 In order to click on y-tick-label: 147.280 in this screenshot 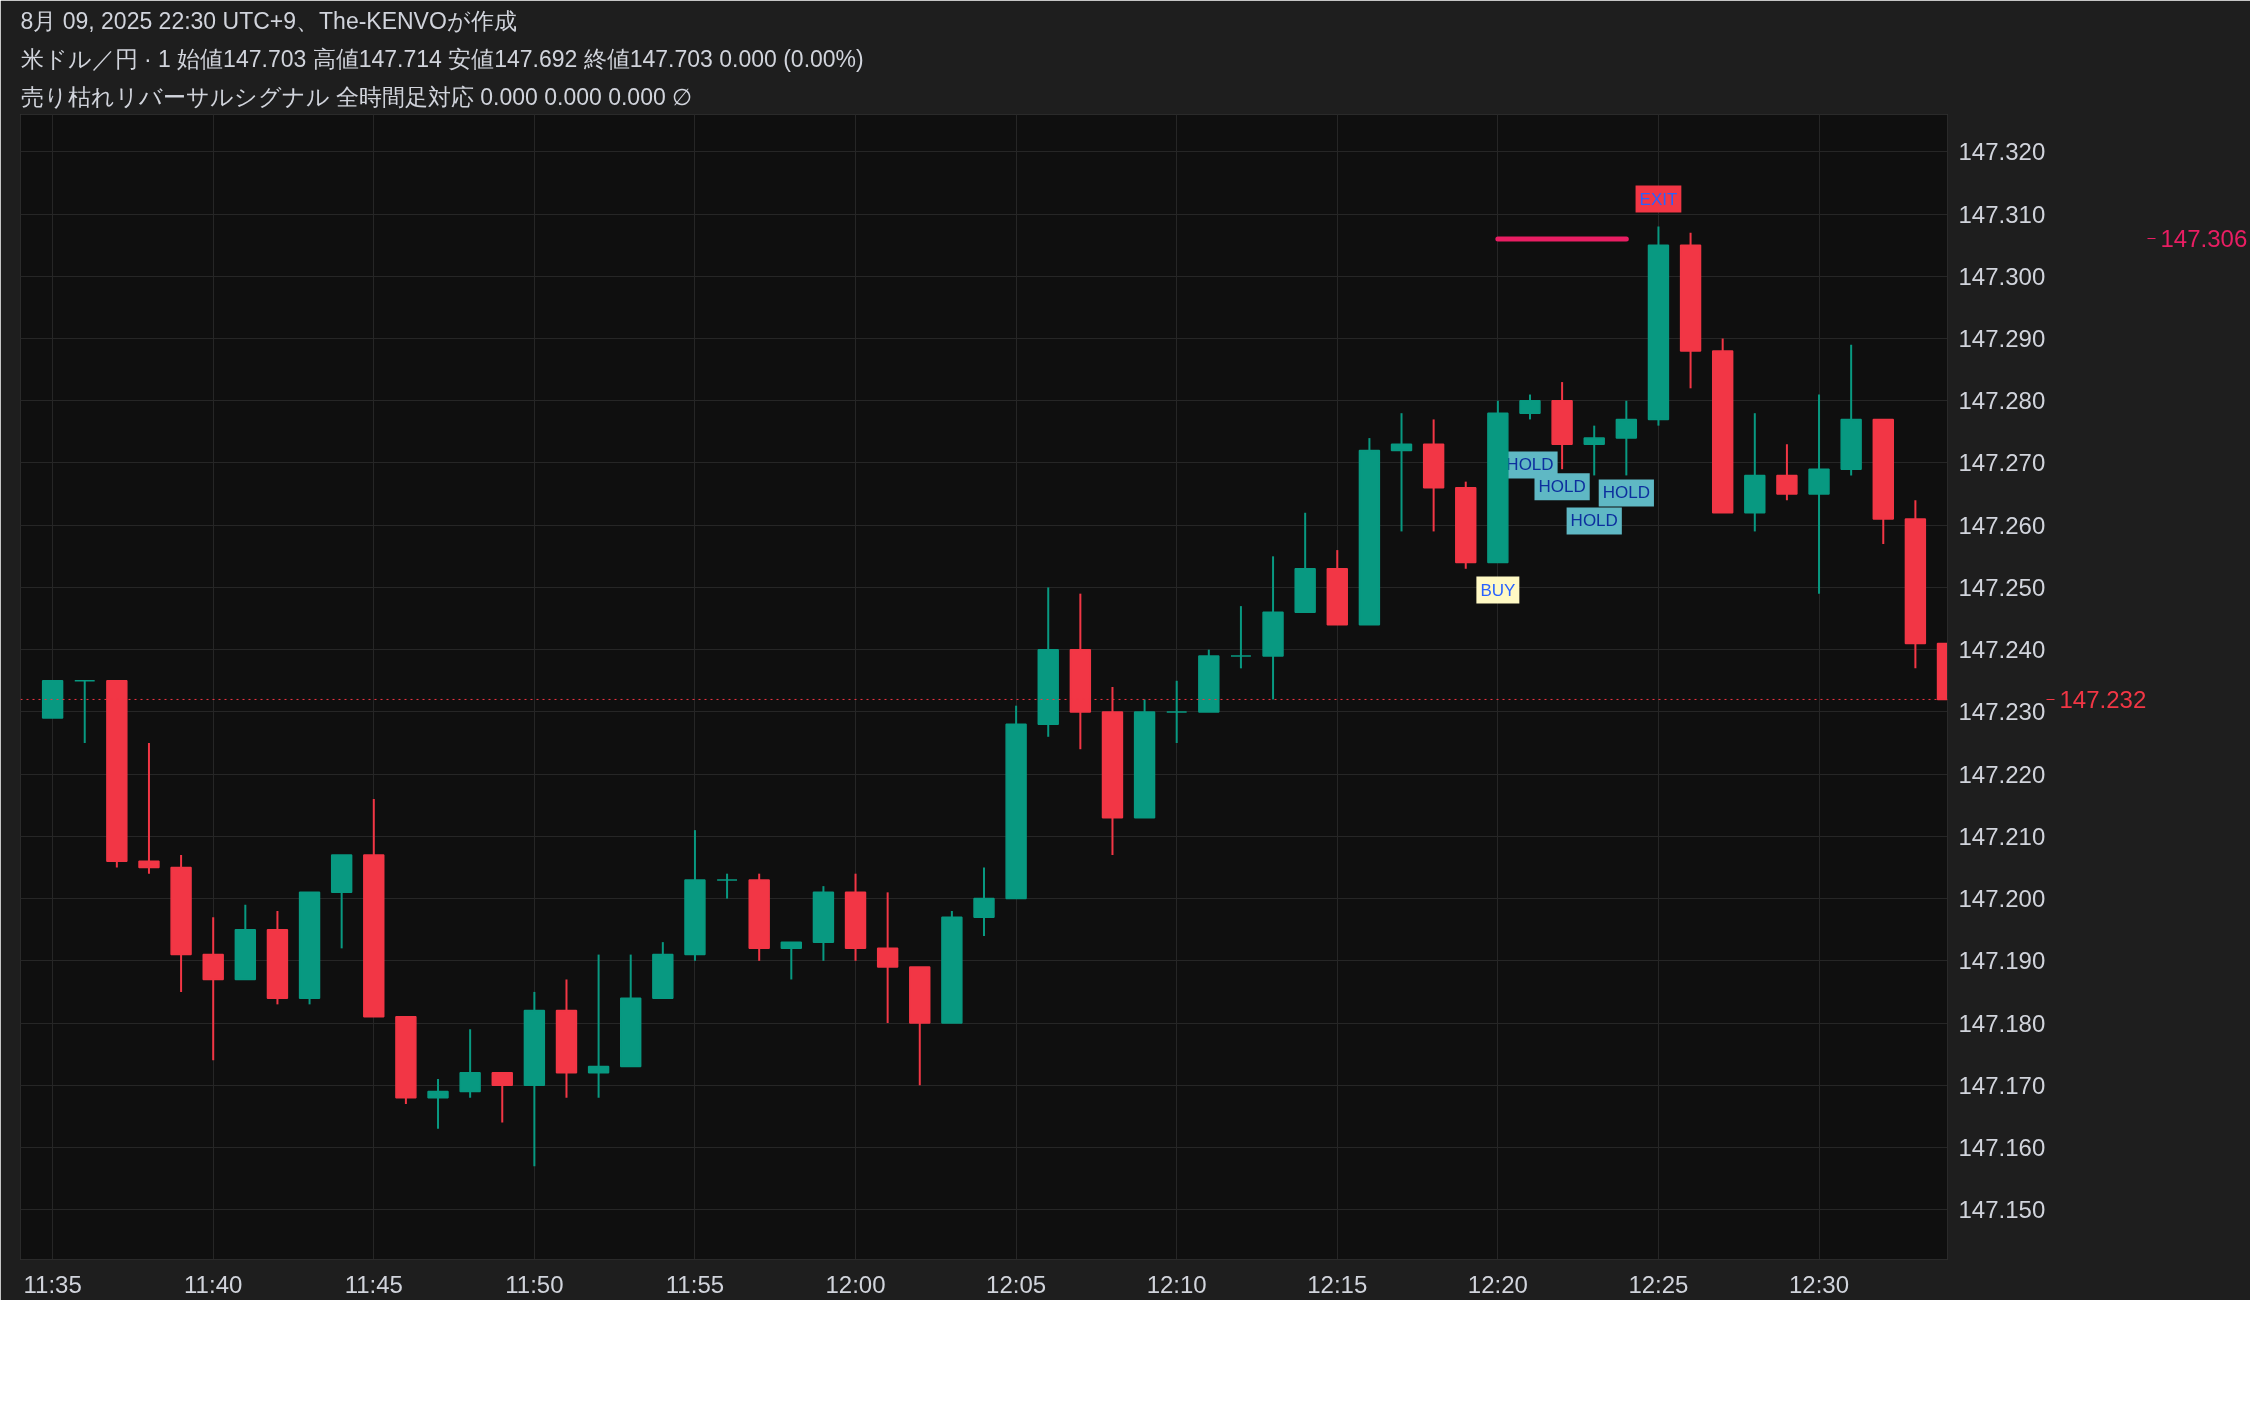, I will do `click(2002, 401)`.